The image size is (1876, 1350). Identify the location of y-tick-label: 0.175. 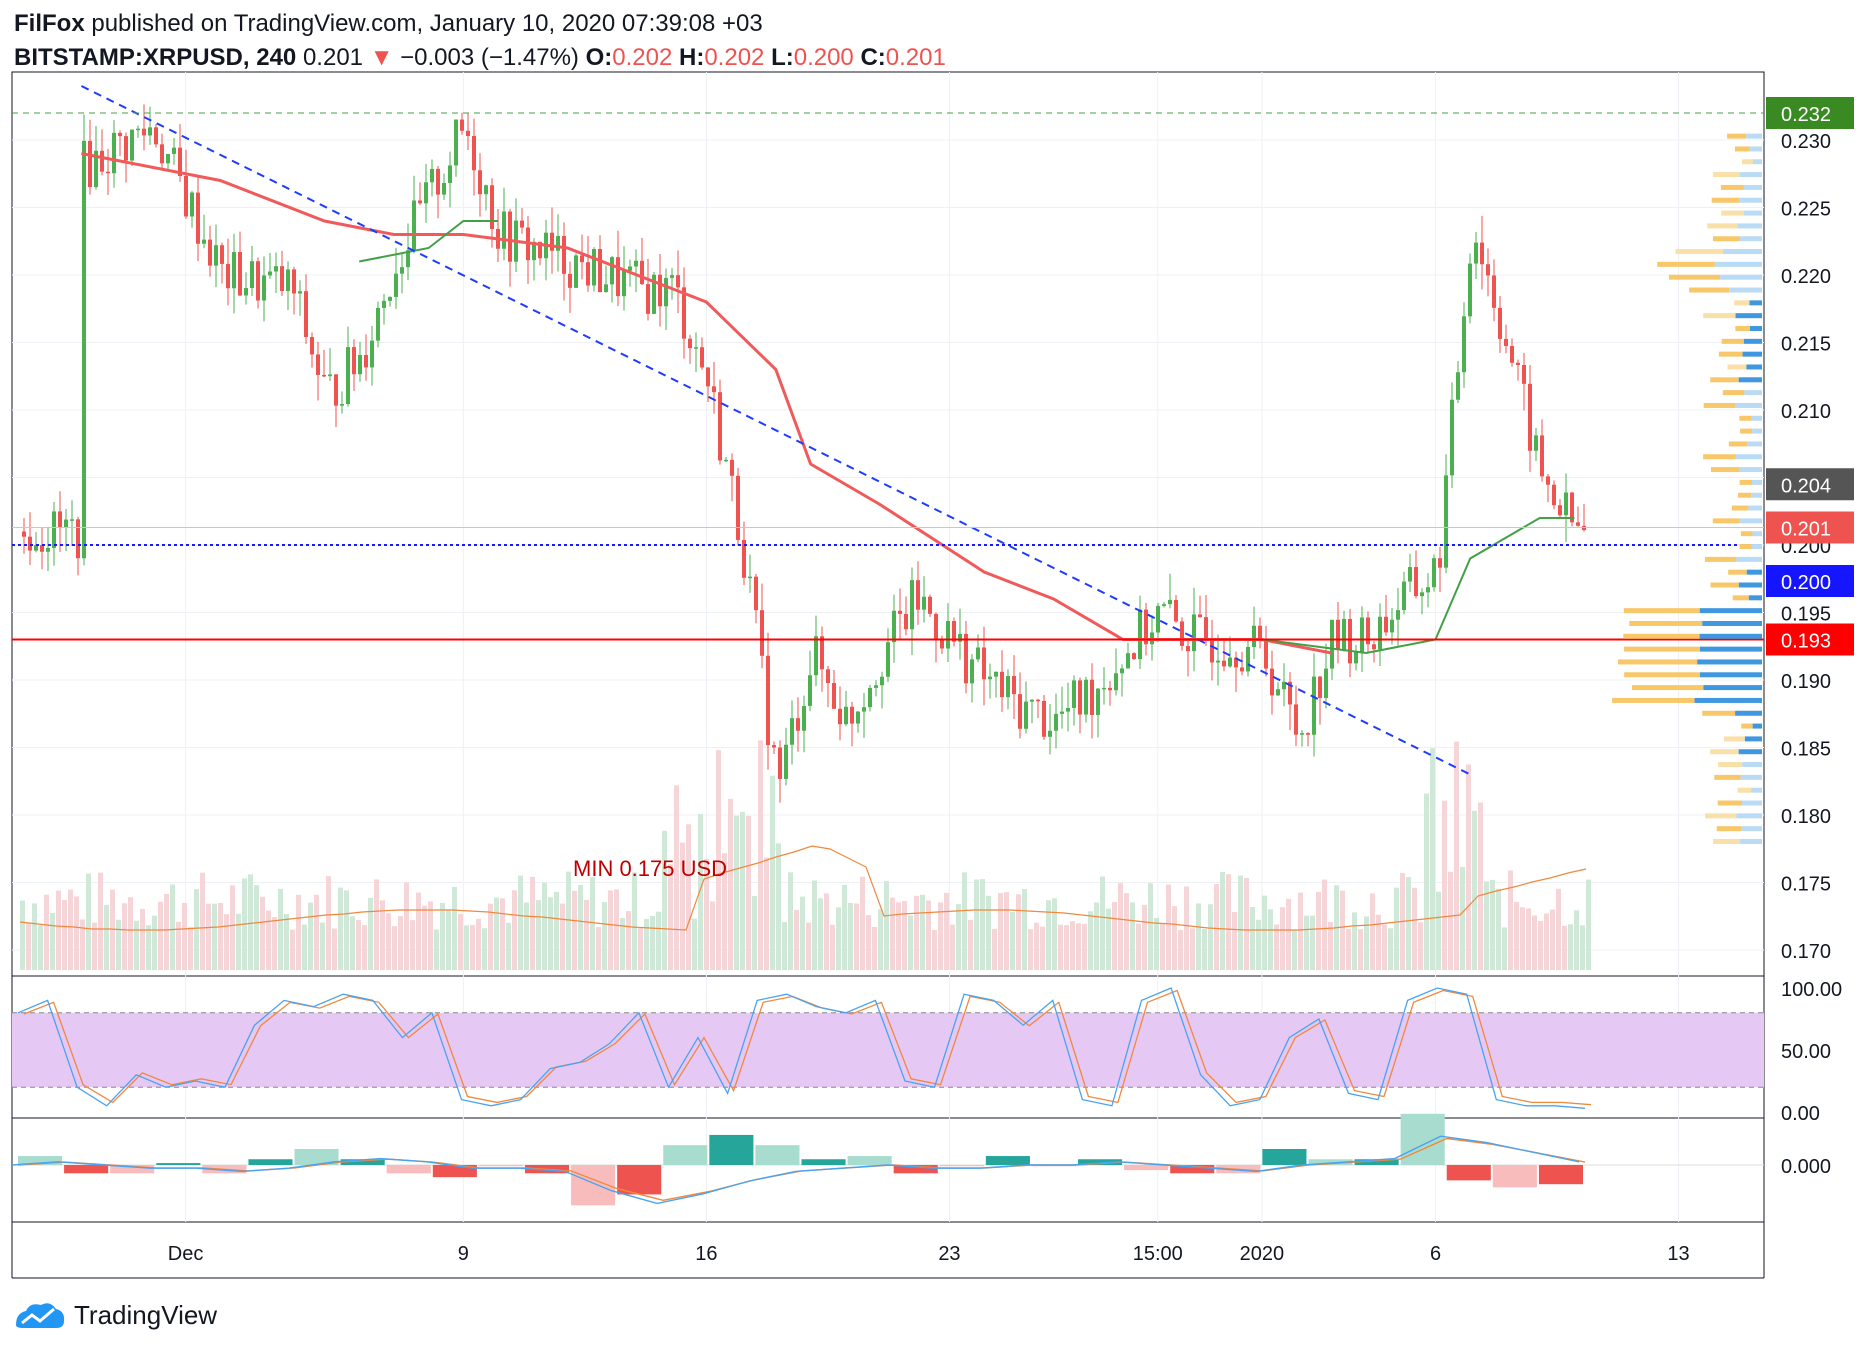
(1806, 885).